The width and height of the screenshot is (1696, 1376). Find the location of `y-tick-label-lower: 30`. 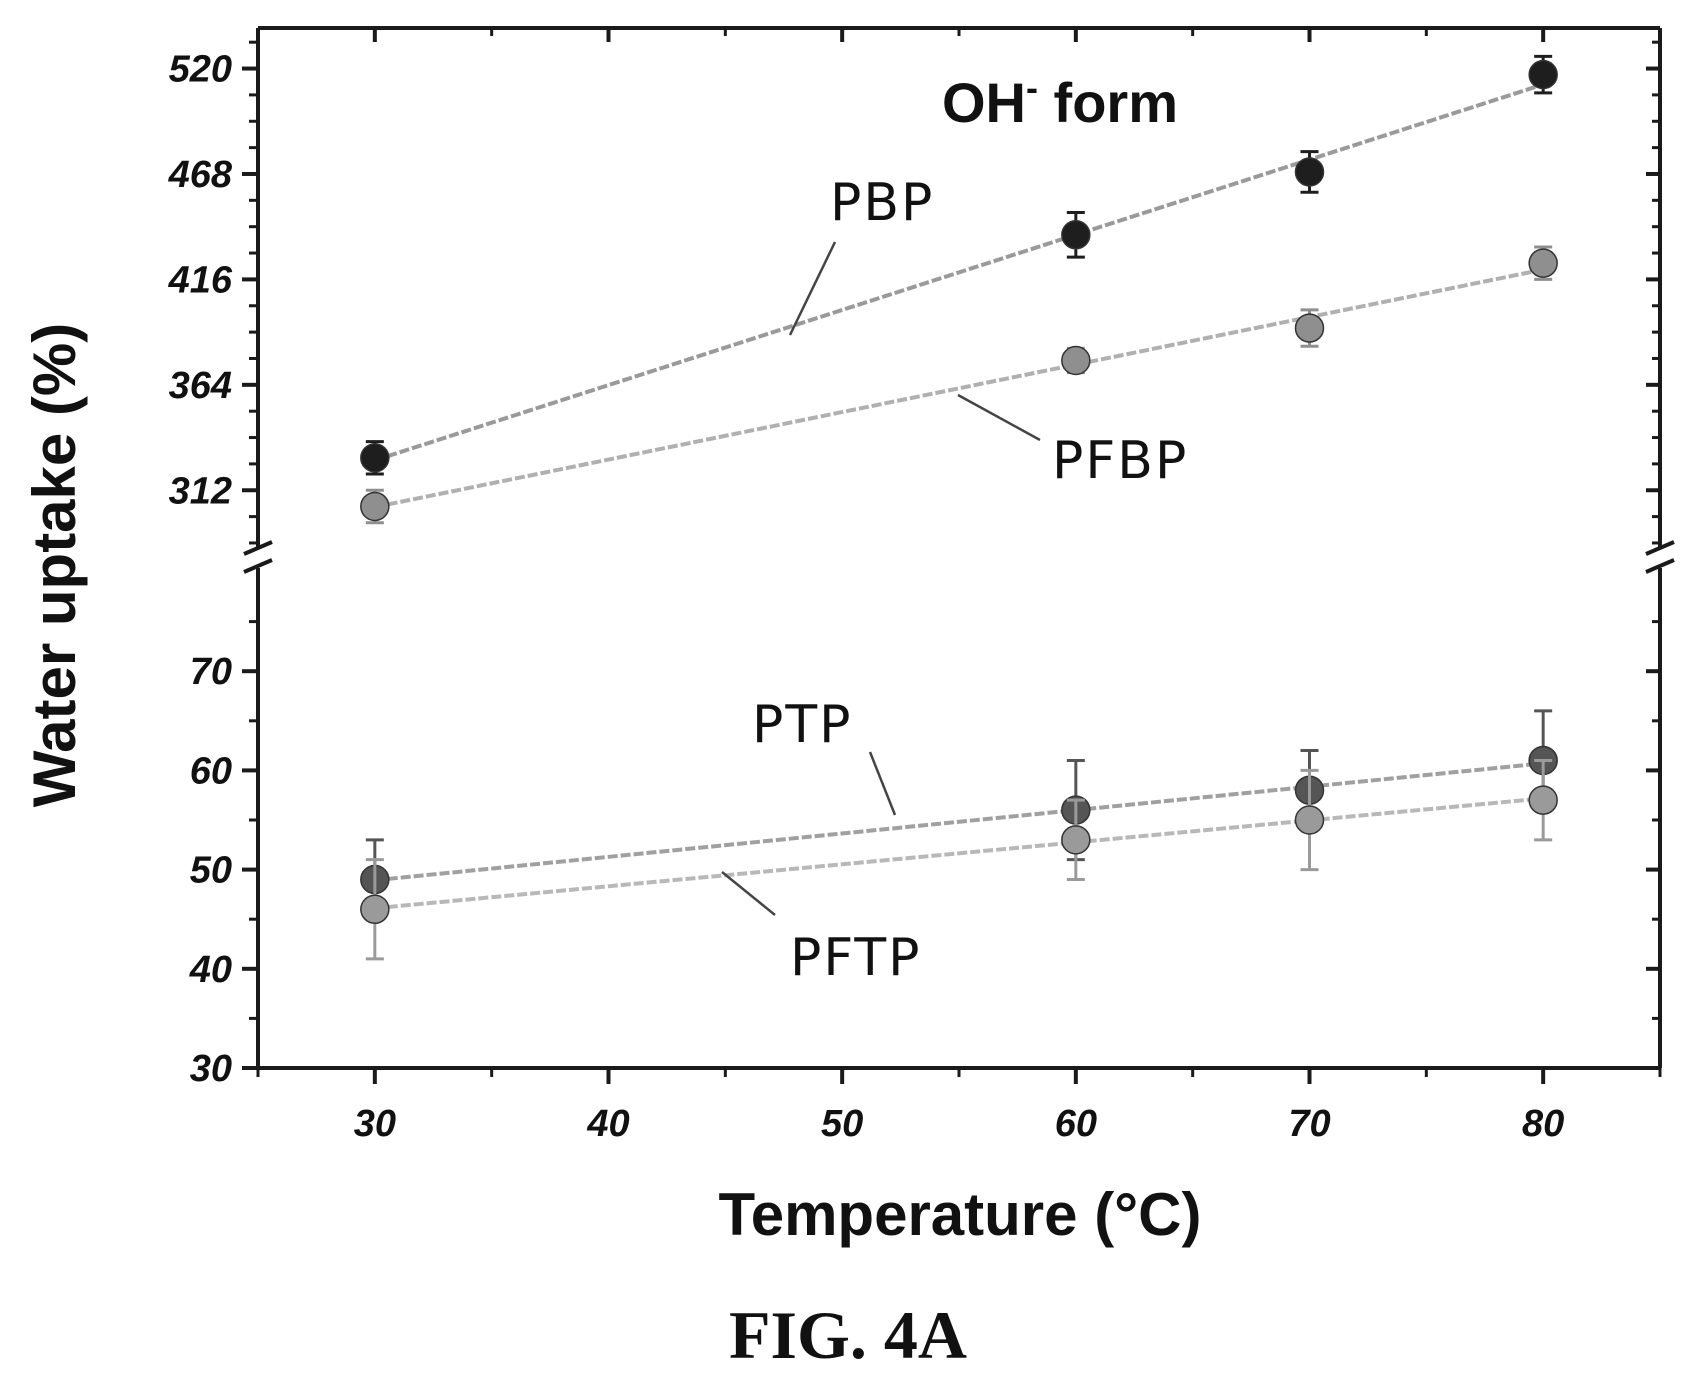

y-tick-label-lower: 30 is located at coordinates (211, 1069).